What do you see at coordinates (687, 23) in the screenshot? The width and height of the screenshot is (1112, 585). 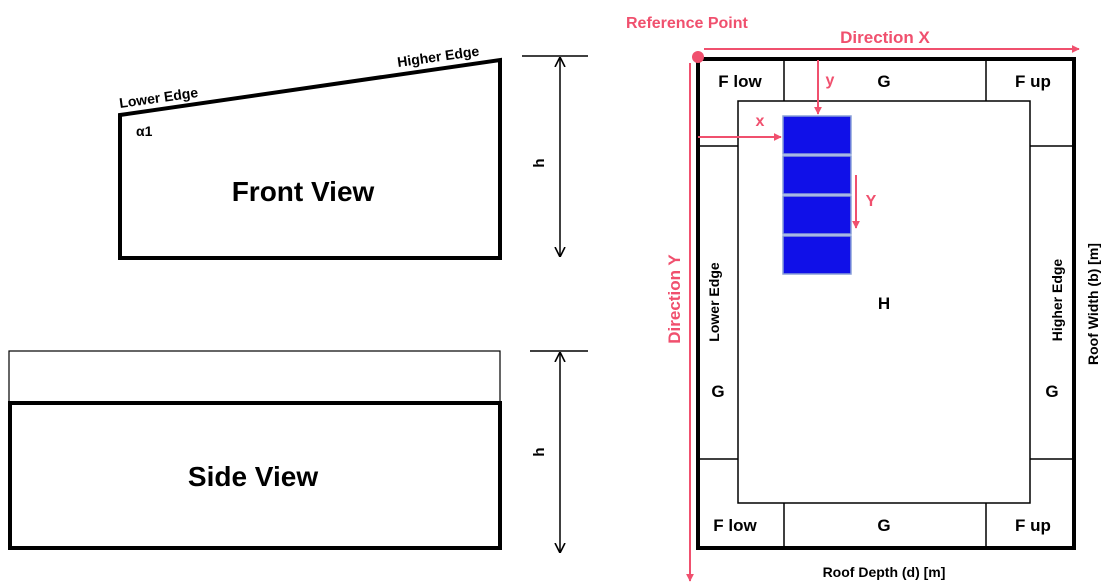 I see `reference-point-label: Reference Point` at bounding box center [687, 23].